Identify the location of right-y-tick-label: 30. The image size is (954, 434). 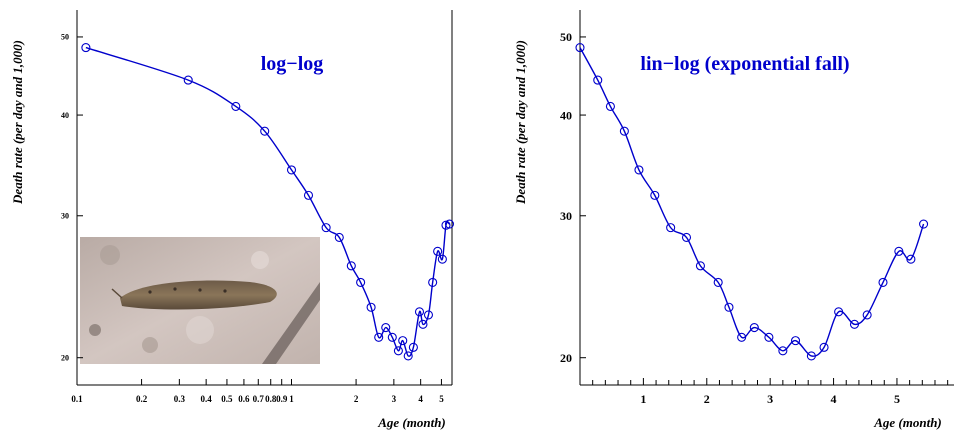
(566, 216).